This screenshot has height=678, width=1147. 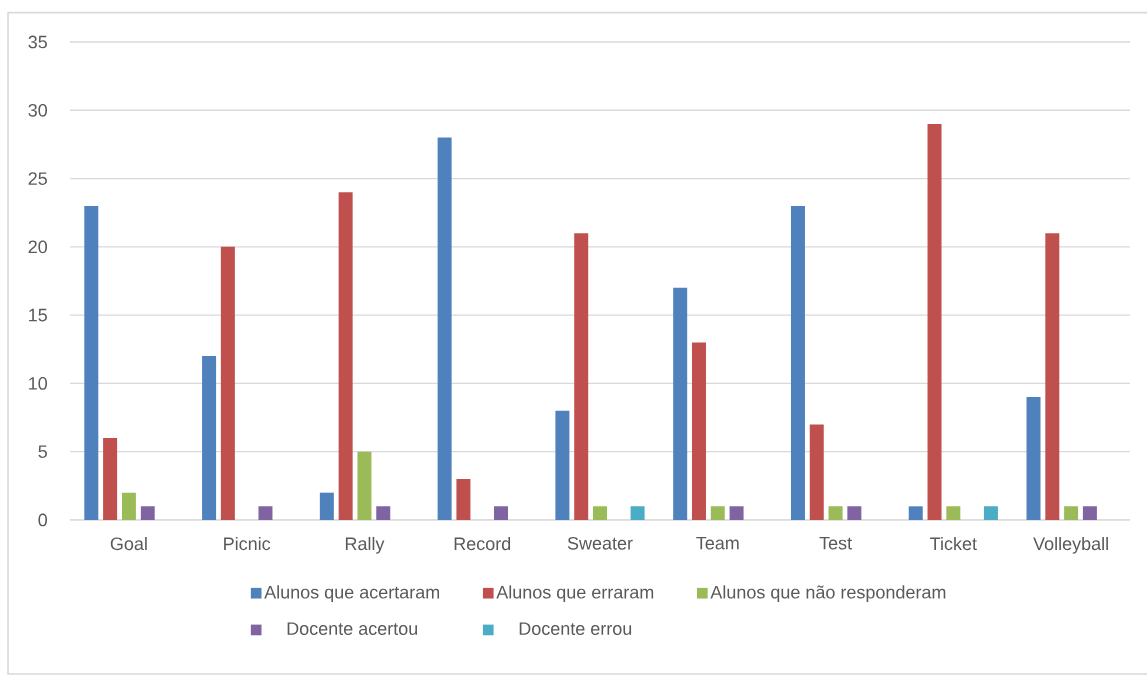 I want to click on y-tick-label: 30, so click(x=38, y=110).